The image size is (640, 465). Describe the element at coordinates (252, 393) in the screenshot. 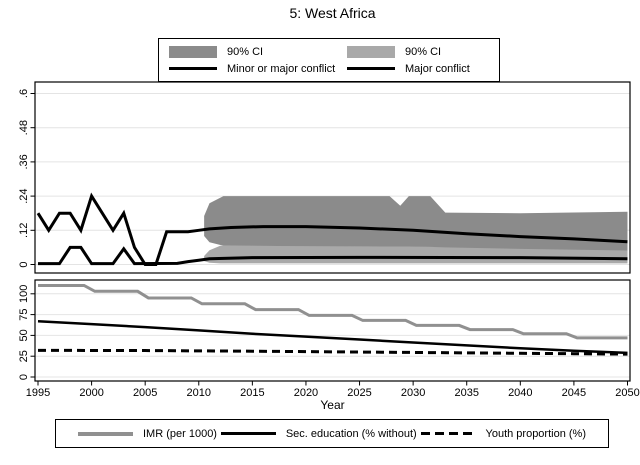

I see `x-tick-label: 2015` at that location.